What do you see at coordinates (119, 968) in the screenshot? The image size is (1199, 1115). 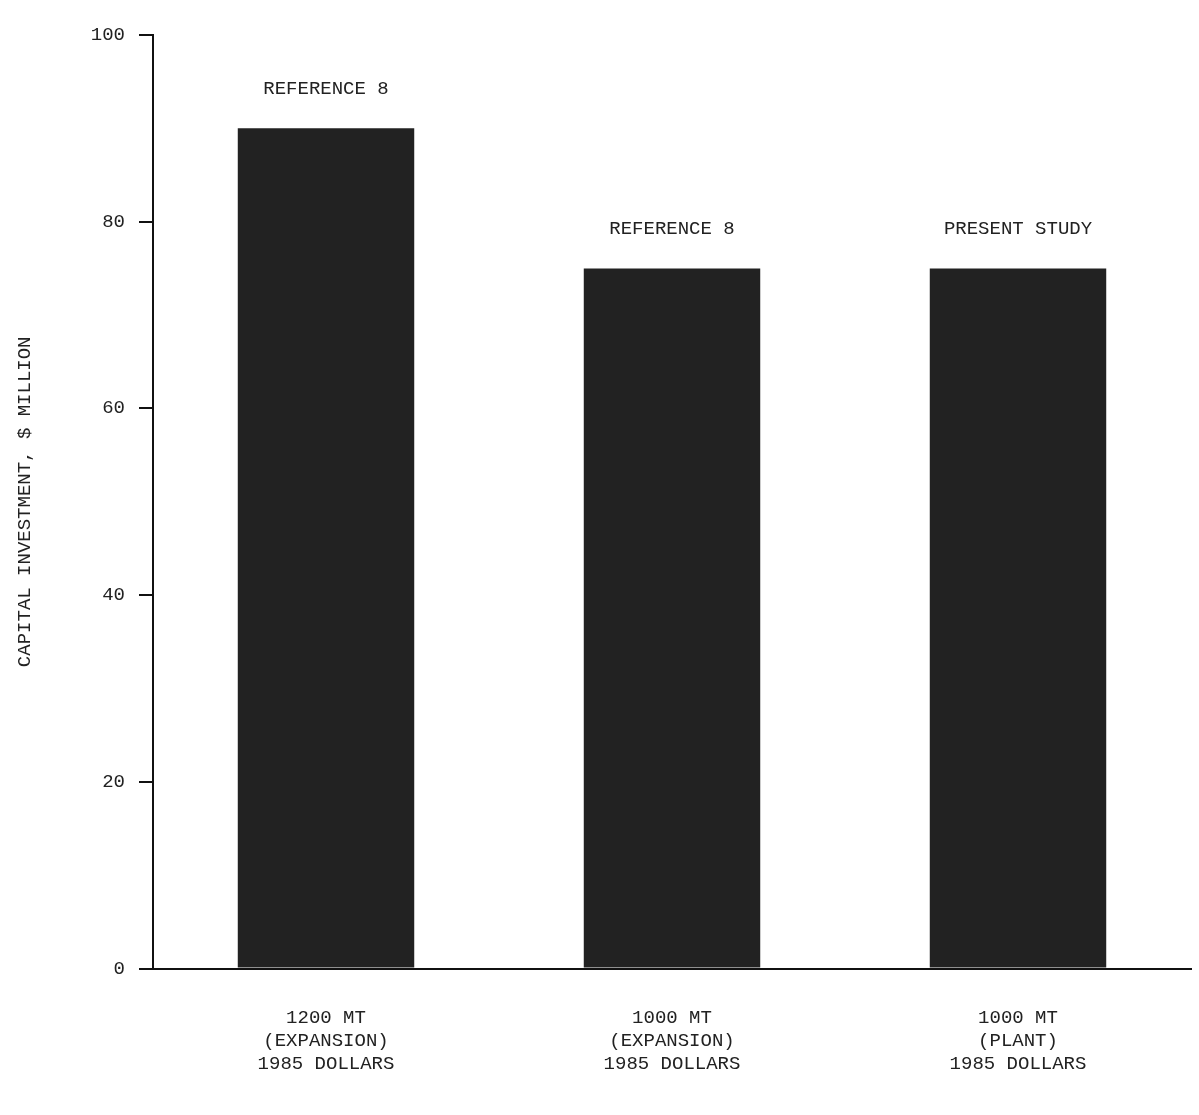 I see `y-tick-label: 0` at bounding box center [119, 968].